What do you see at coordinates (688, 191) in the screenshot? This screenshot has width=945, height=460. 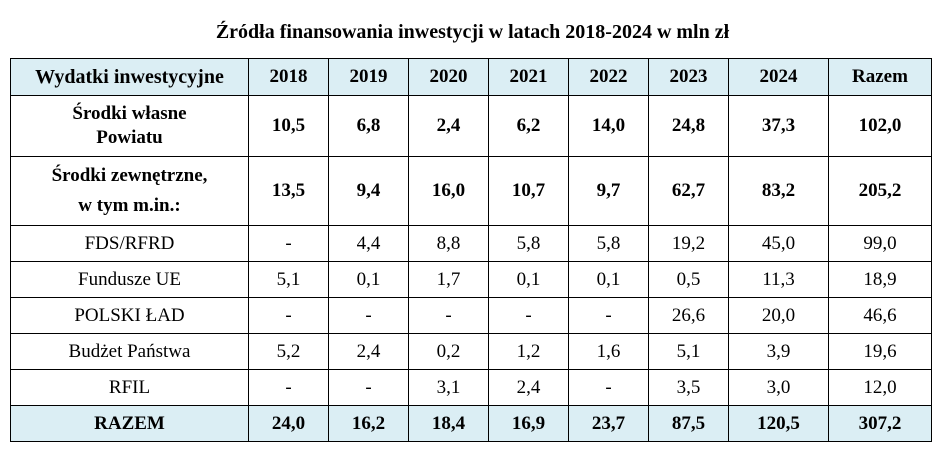 I see `value-cell: 62,7` at bounding box center [688, 191].